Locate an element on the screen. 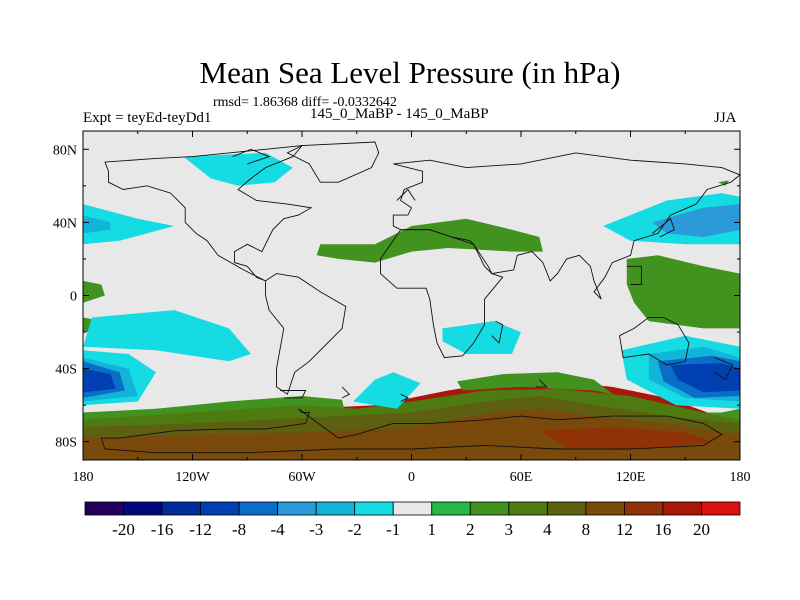 The height and width of the screenshot is (600, 800). stats-label: rmsd= 1.86368 diff= -0.0332642 is located at coordinates (305, 102).